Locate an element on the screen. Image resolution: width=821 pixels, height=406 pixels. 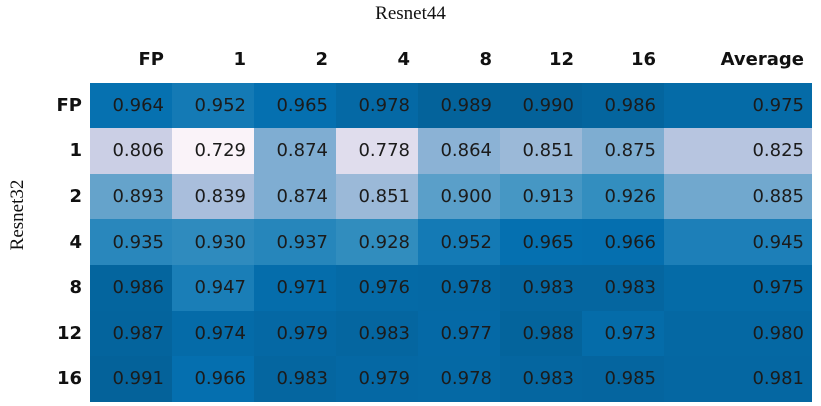
column-header: FP is located at coordinates (151, 60).